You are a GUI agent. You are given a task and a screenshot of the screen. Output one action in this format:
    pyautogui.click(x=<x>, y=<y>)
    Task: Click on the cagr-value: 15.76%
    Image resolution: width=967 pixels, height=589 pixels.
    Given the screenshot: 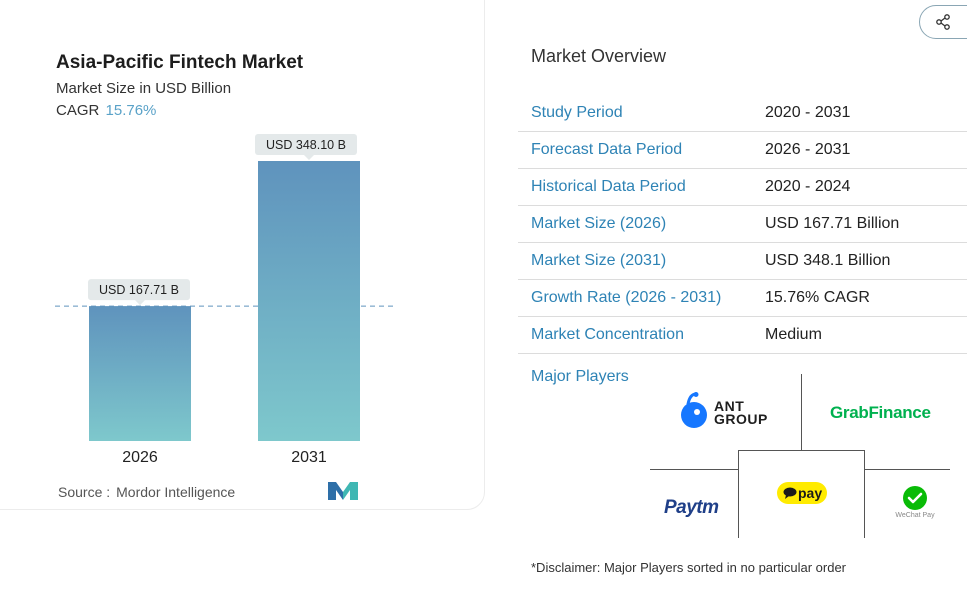 What is the action you would take?
    pyautogui.click(x=131, y=110)
    